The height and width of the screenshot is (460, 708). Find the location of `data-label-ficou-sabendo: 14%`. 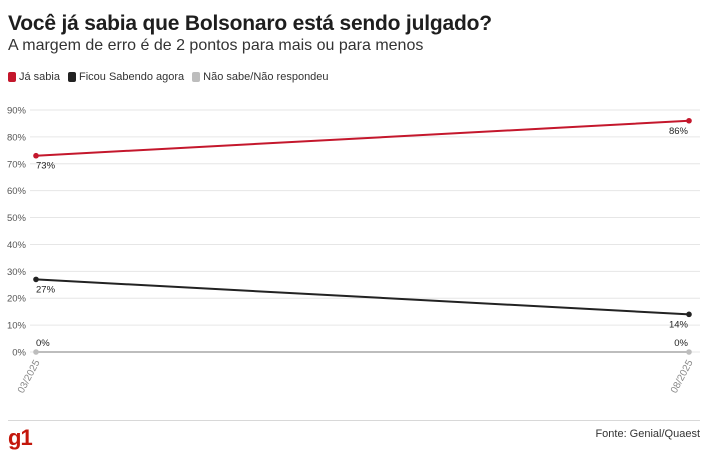

data-label-ficou-sabendo: 14% is located at coordinates (679, 324).